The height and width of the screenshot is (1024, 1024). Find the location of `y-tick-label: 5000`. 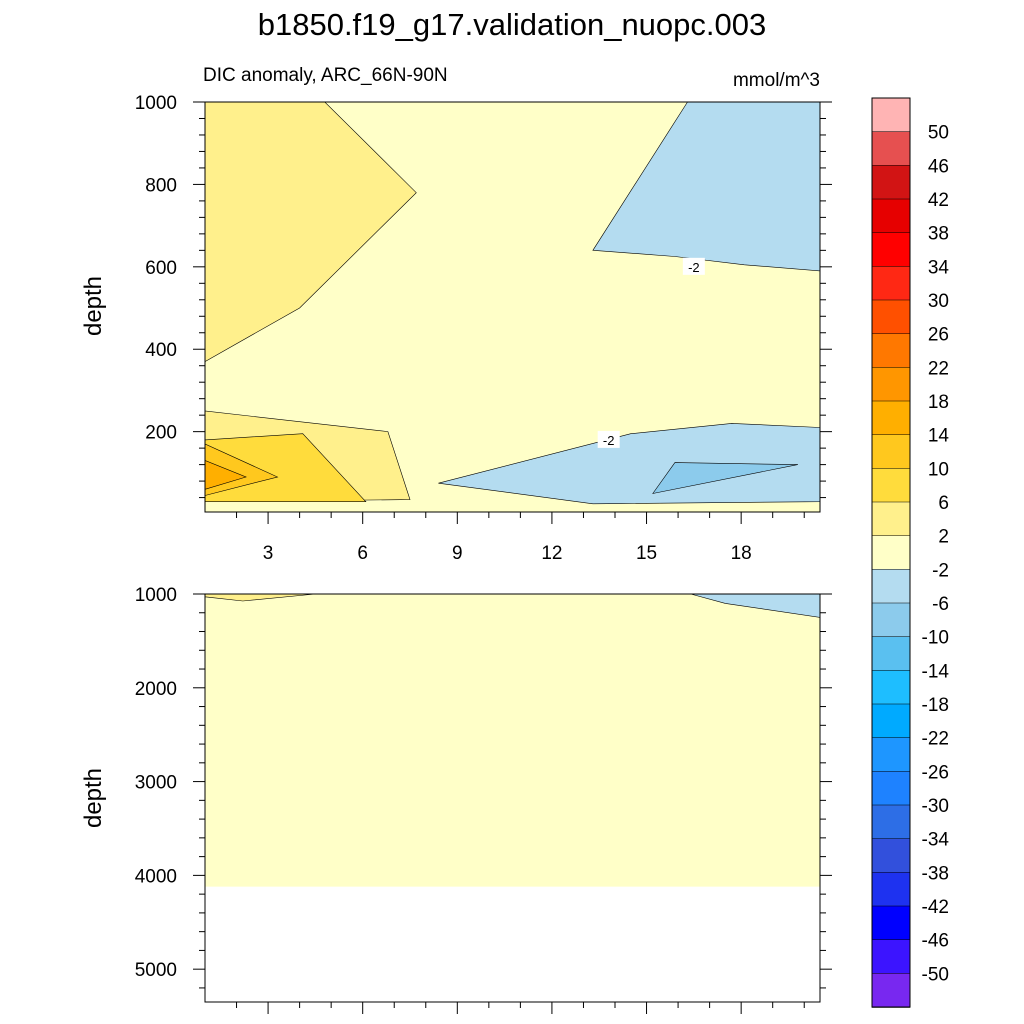

y-tick-label: 5000 is located at coordinates (156, 970).